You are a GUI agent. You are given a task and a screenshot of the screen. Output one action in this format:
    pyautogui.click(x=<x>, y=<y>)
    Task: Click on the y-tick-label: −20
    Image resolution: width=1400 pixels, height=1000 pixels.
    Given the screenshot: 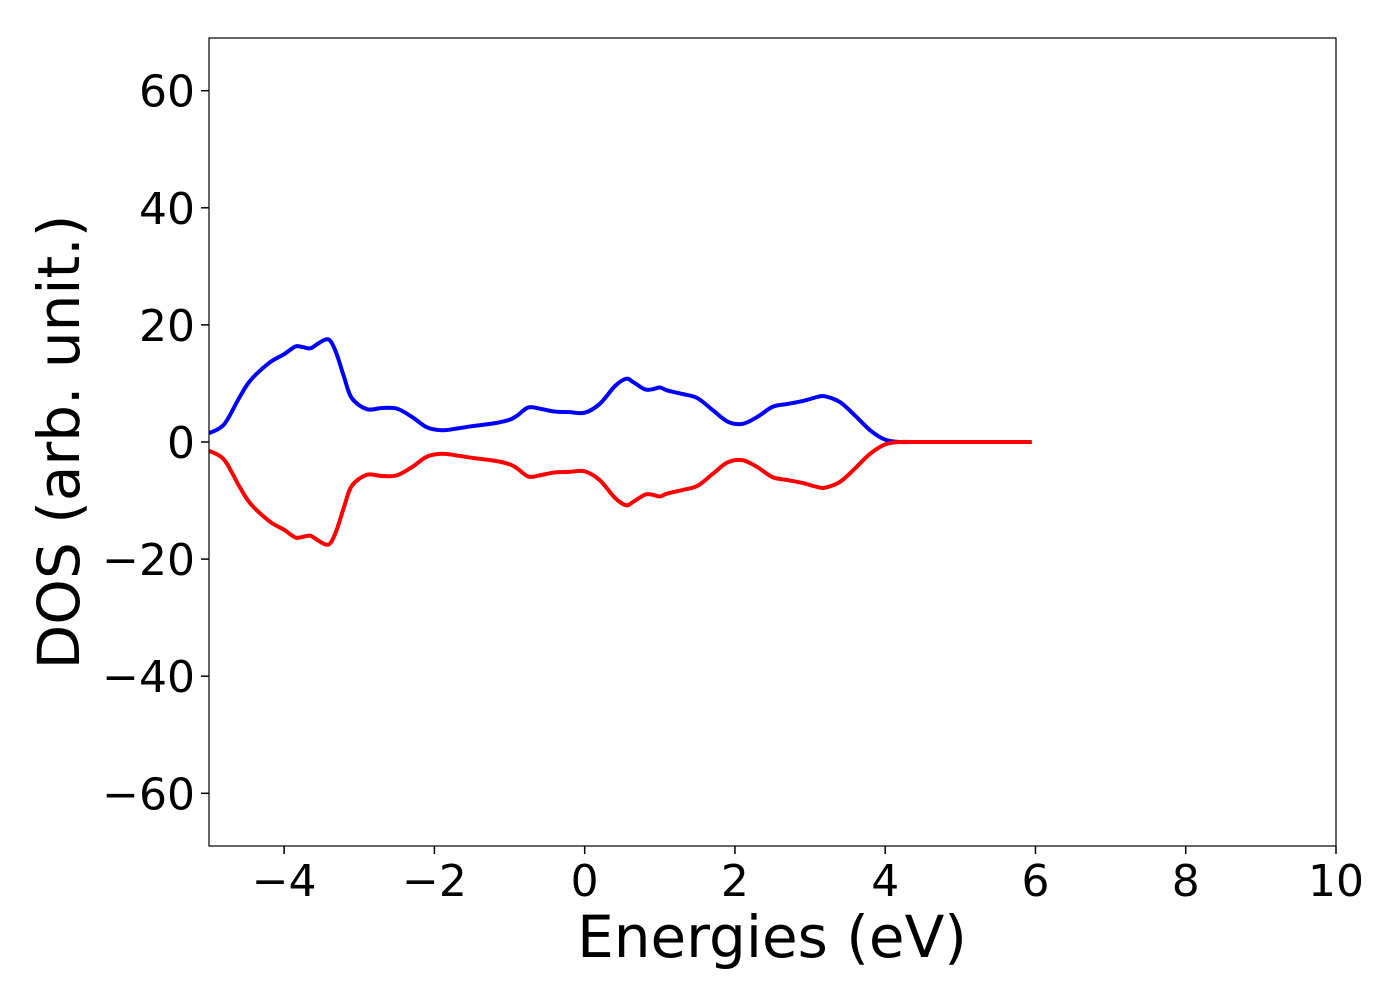 What is the action you would take?
    pyautogui.click(x=148, y=560)
    